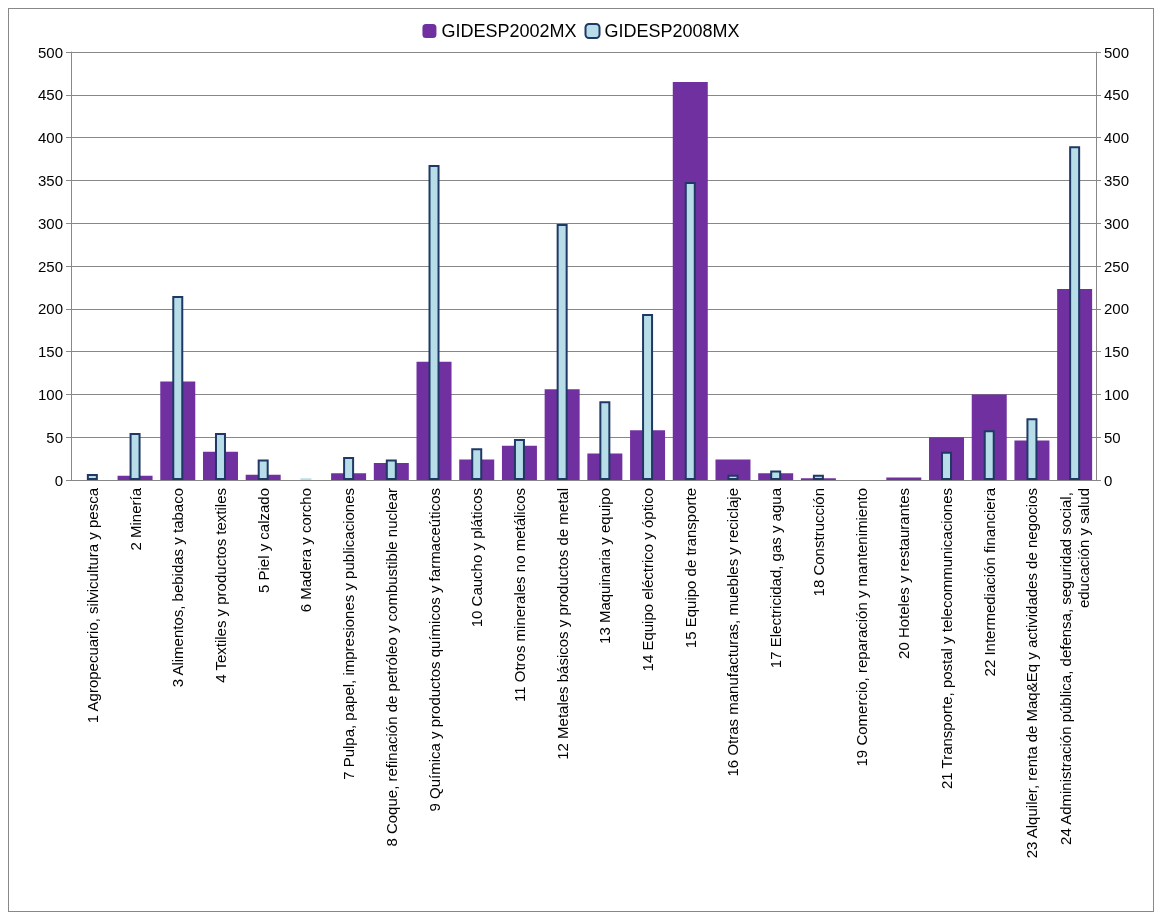 Image resolution: width=1162 pixels, height=920 pixels. Describe the element at coordinates (263, 541) in the screenshot. I see `x-tick-label: 5 Piel y calzado` at that location.